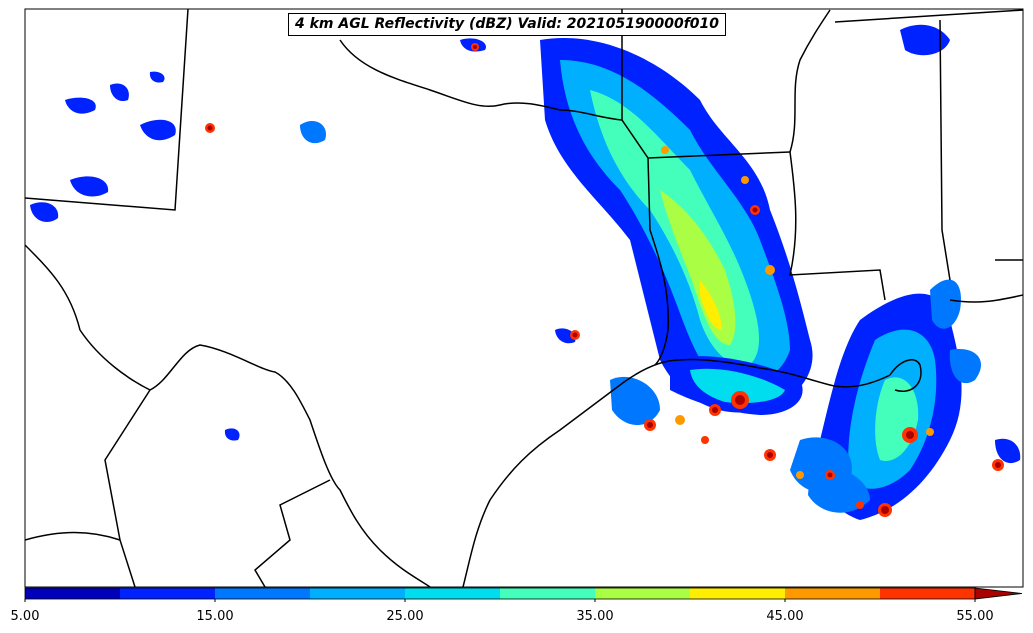 The width and height of the screenshot is (1033, 633). I want to click on colorbar-tick-label: 45.00, so click(785, 616).